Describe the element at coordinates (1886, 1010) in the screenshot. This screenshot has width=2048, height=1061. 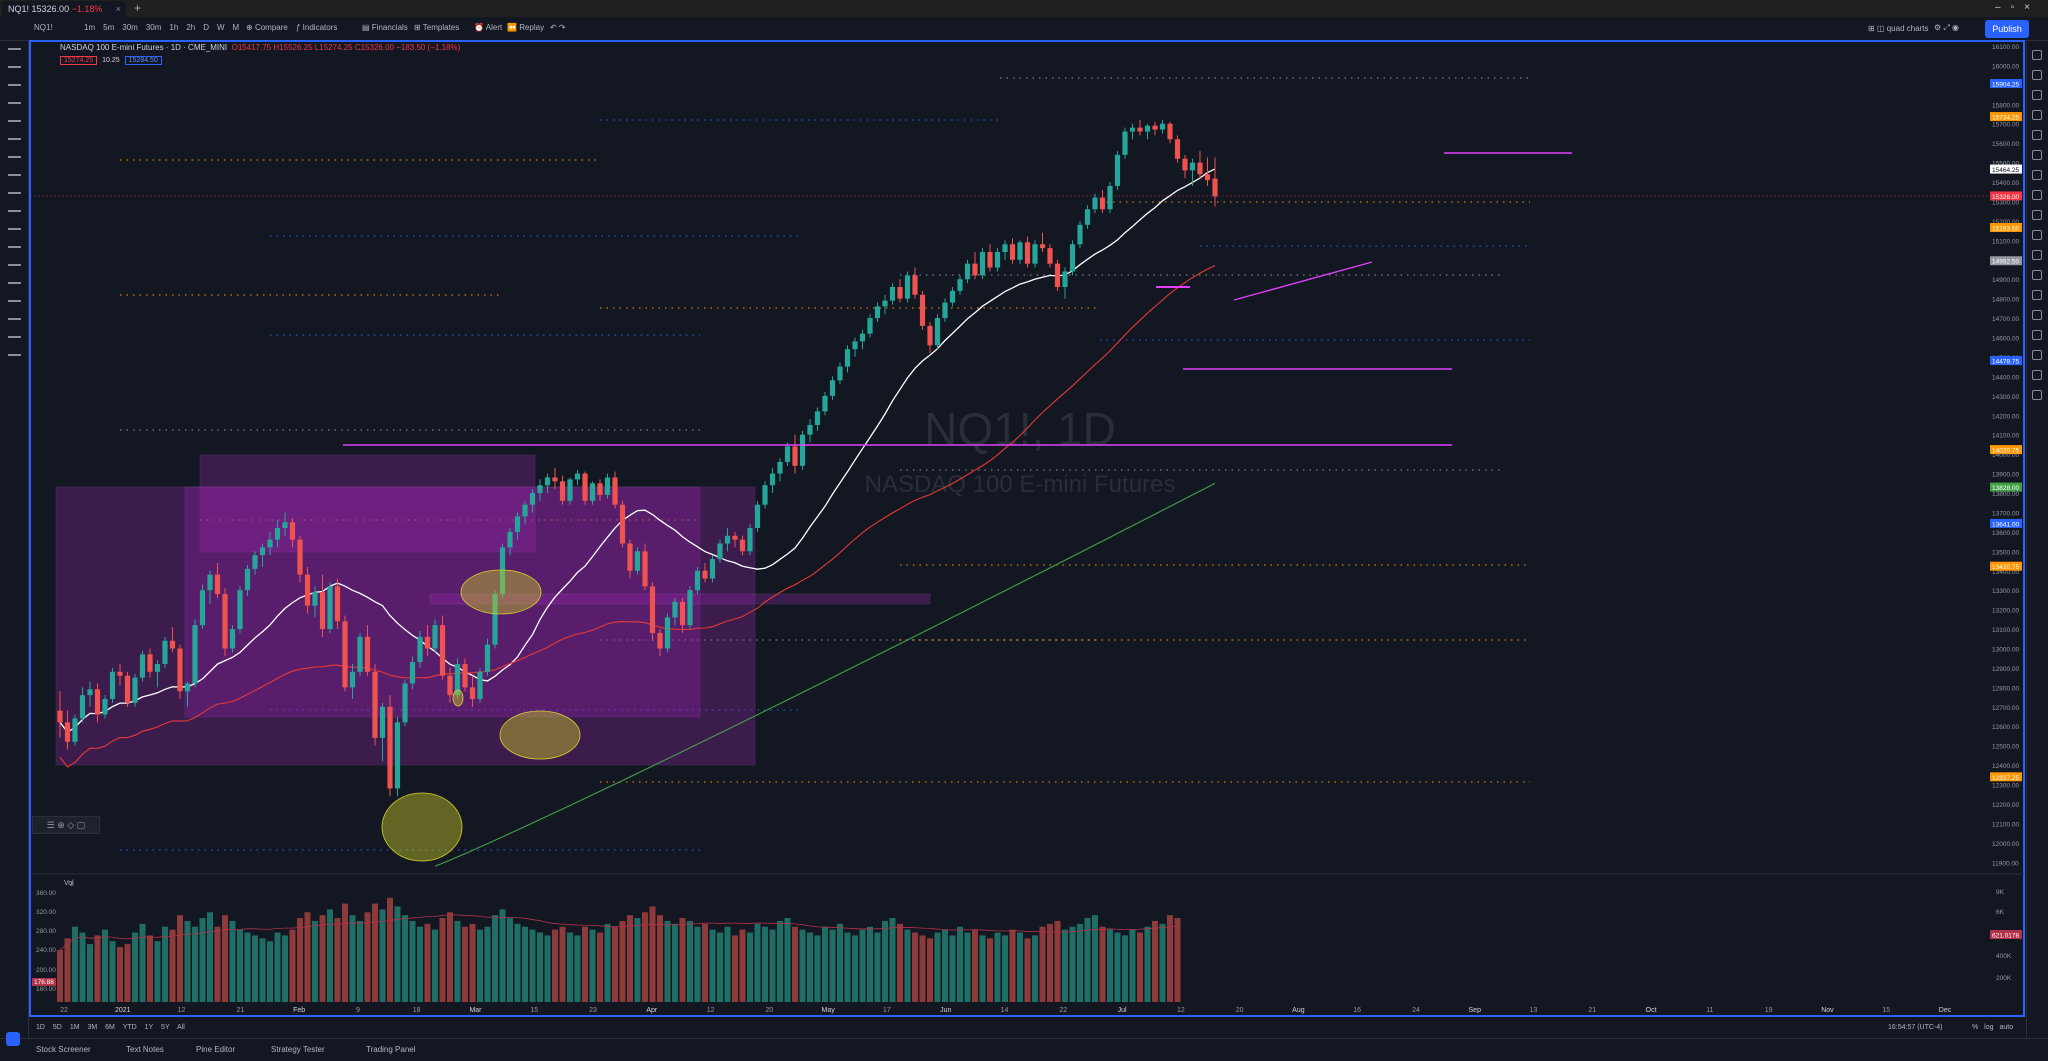
I see `time-tick-label: 15` at that location.